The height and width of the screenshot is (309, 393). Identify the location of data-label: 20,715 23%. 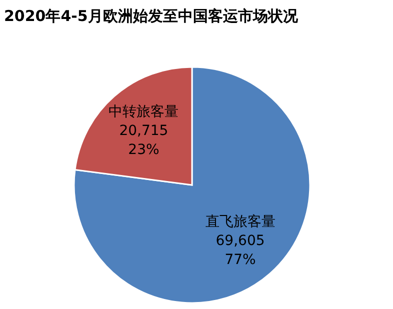
(143, 140).